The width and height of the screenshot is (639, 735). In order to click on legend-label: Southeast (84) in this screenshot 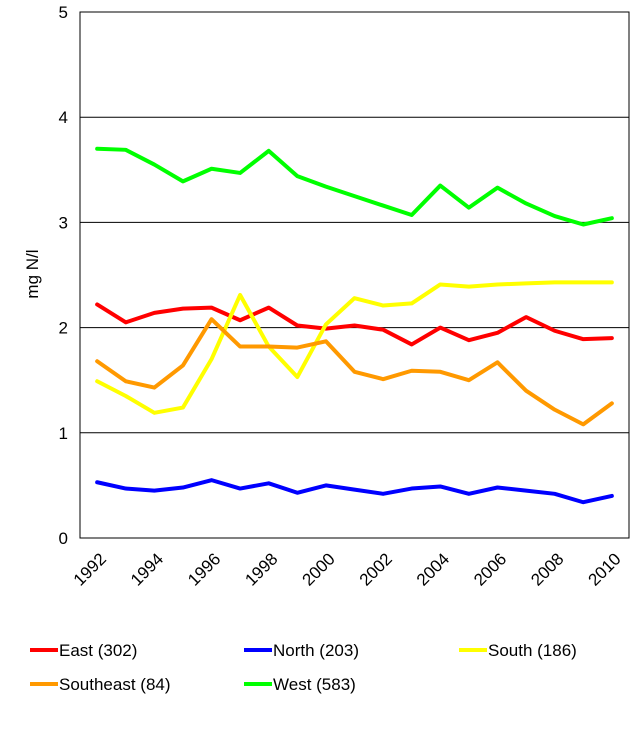, I will do `click(115, 684)`.